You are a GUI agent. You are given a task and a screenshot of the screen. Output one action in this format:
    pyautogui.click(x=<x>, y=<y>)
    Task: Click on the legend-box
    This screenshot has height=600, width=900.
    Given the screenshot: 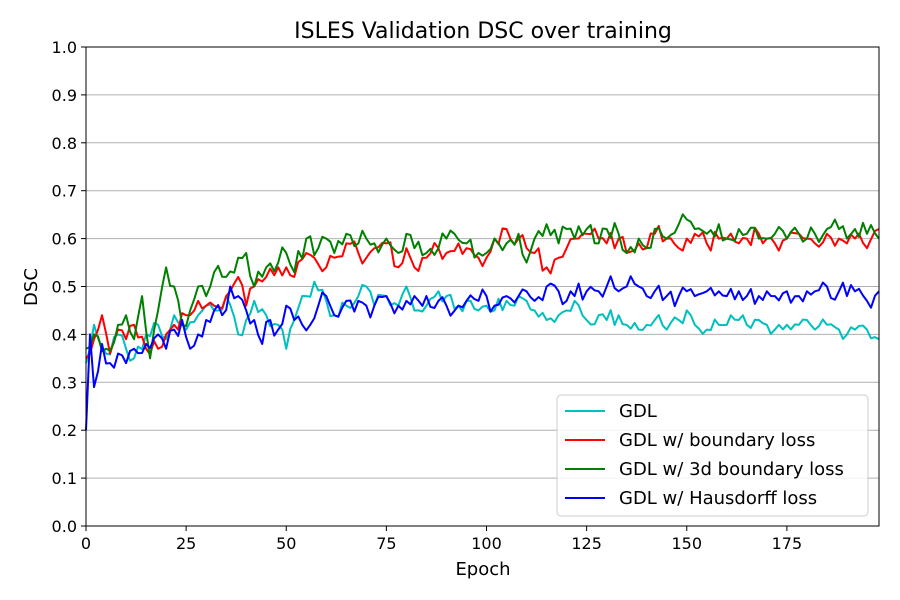 What is the action you would take?
    pyautogui.click(x=712, y=455)
    